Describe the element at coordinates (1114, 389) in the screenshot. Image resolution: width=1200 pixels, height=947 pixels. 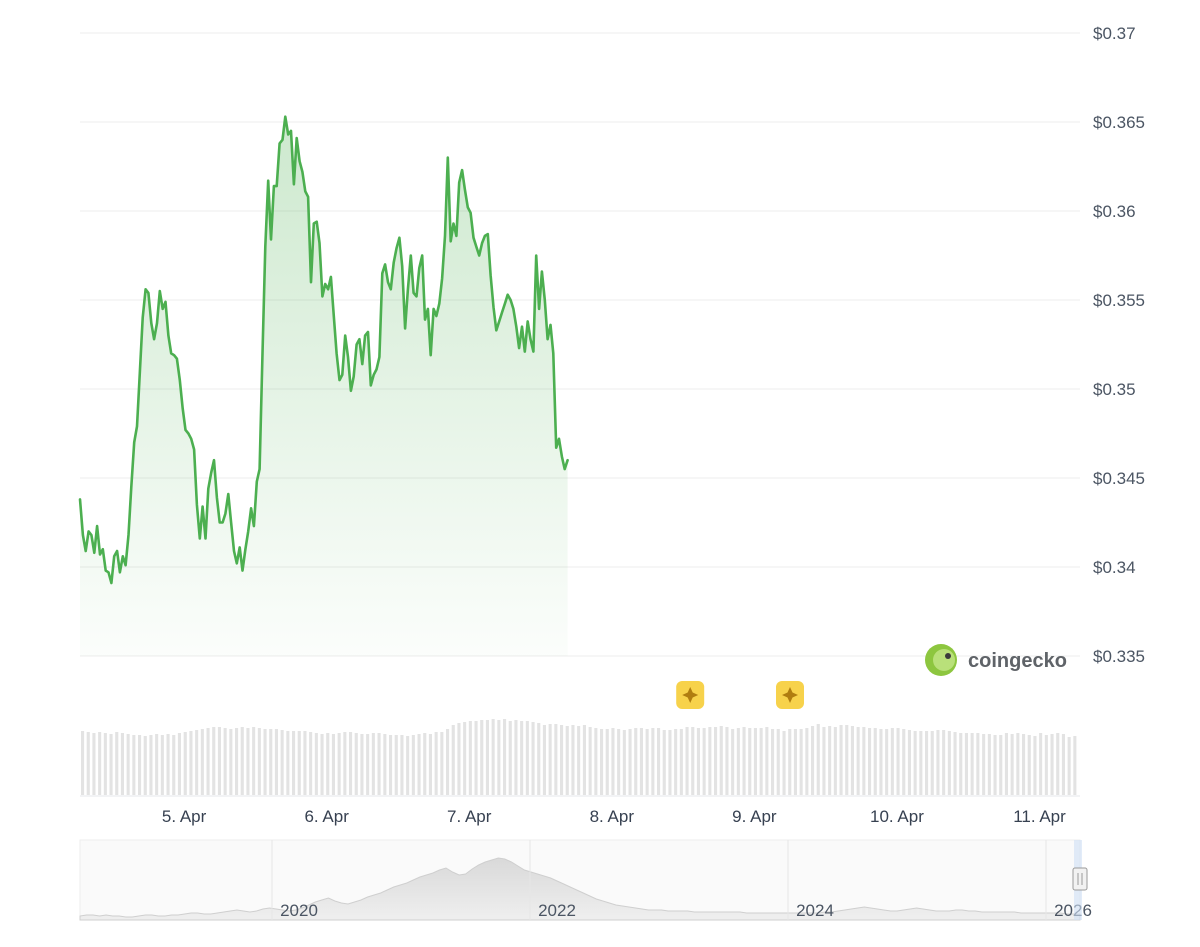
I see `y-tick-label: $0.35` at that location.